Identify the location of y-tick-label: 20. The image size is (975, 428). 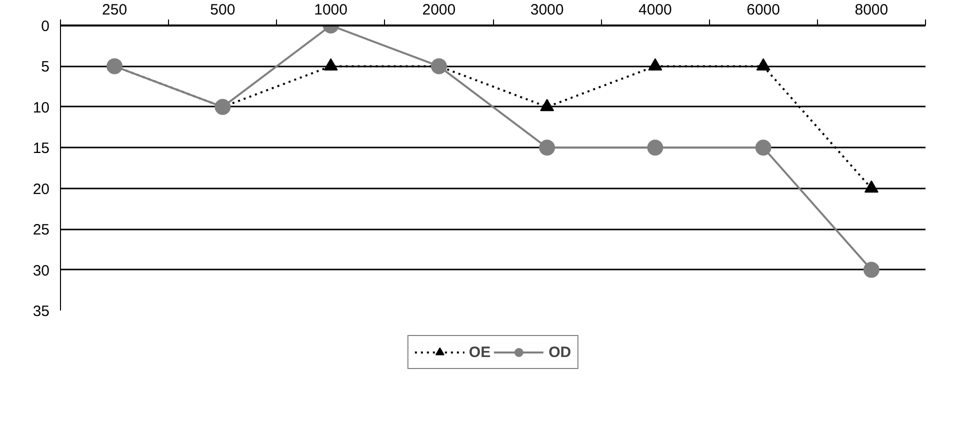
(41, 189).